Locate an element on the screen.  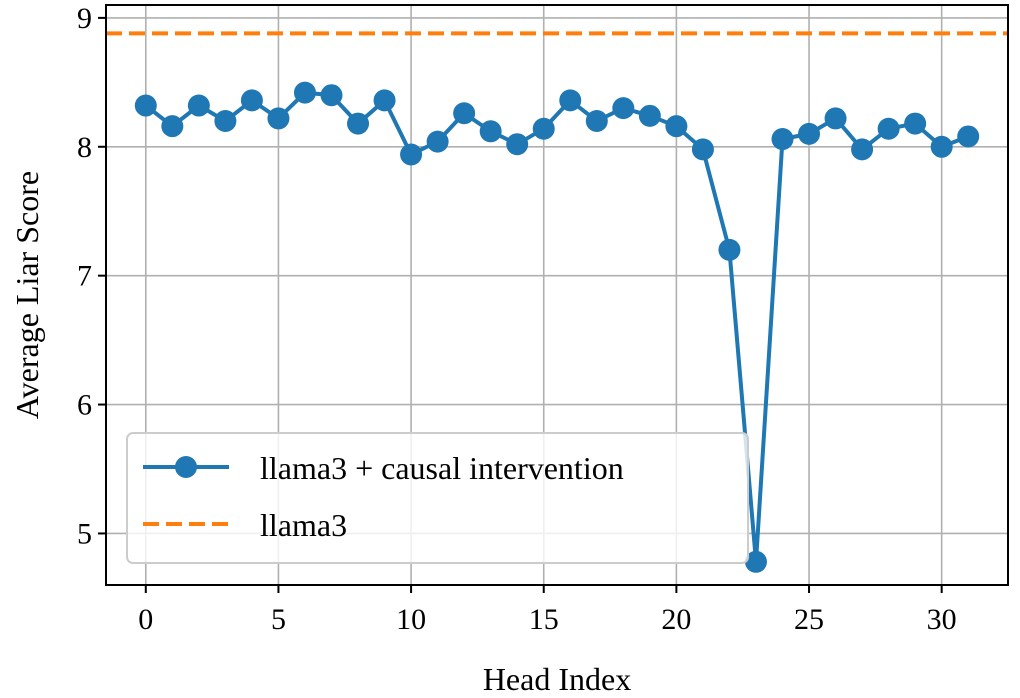
legend-label-llama3: llama3 is located at coordinates (303, 525).